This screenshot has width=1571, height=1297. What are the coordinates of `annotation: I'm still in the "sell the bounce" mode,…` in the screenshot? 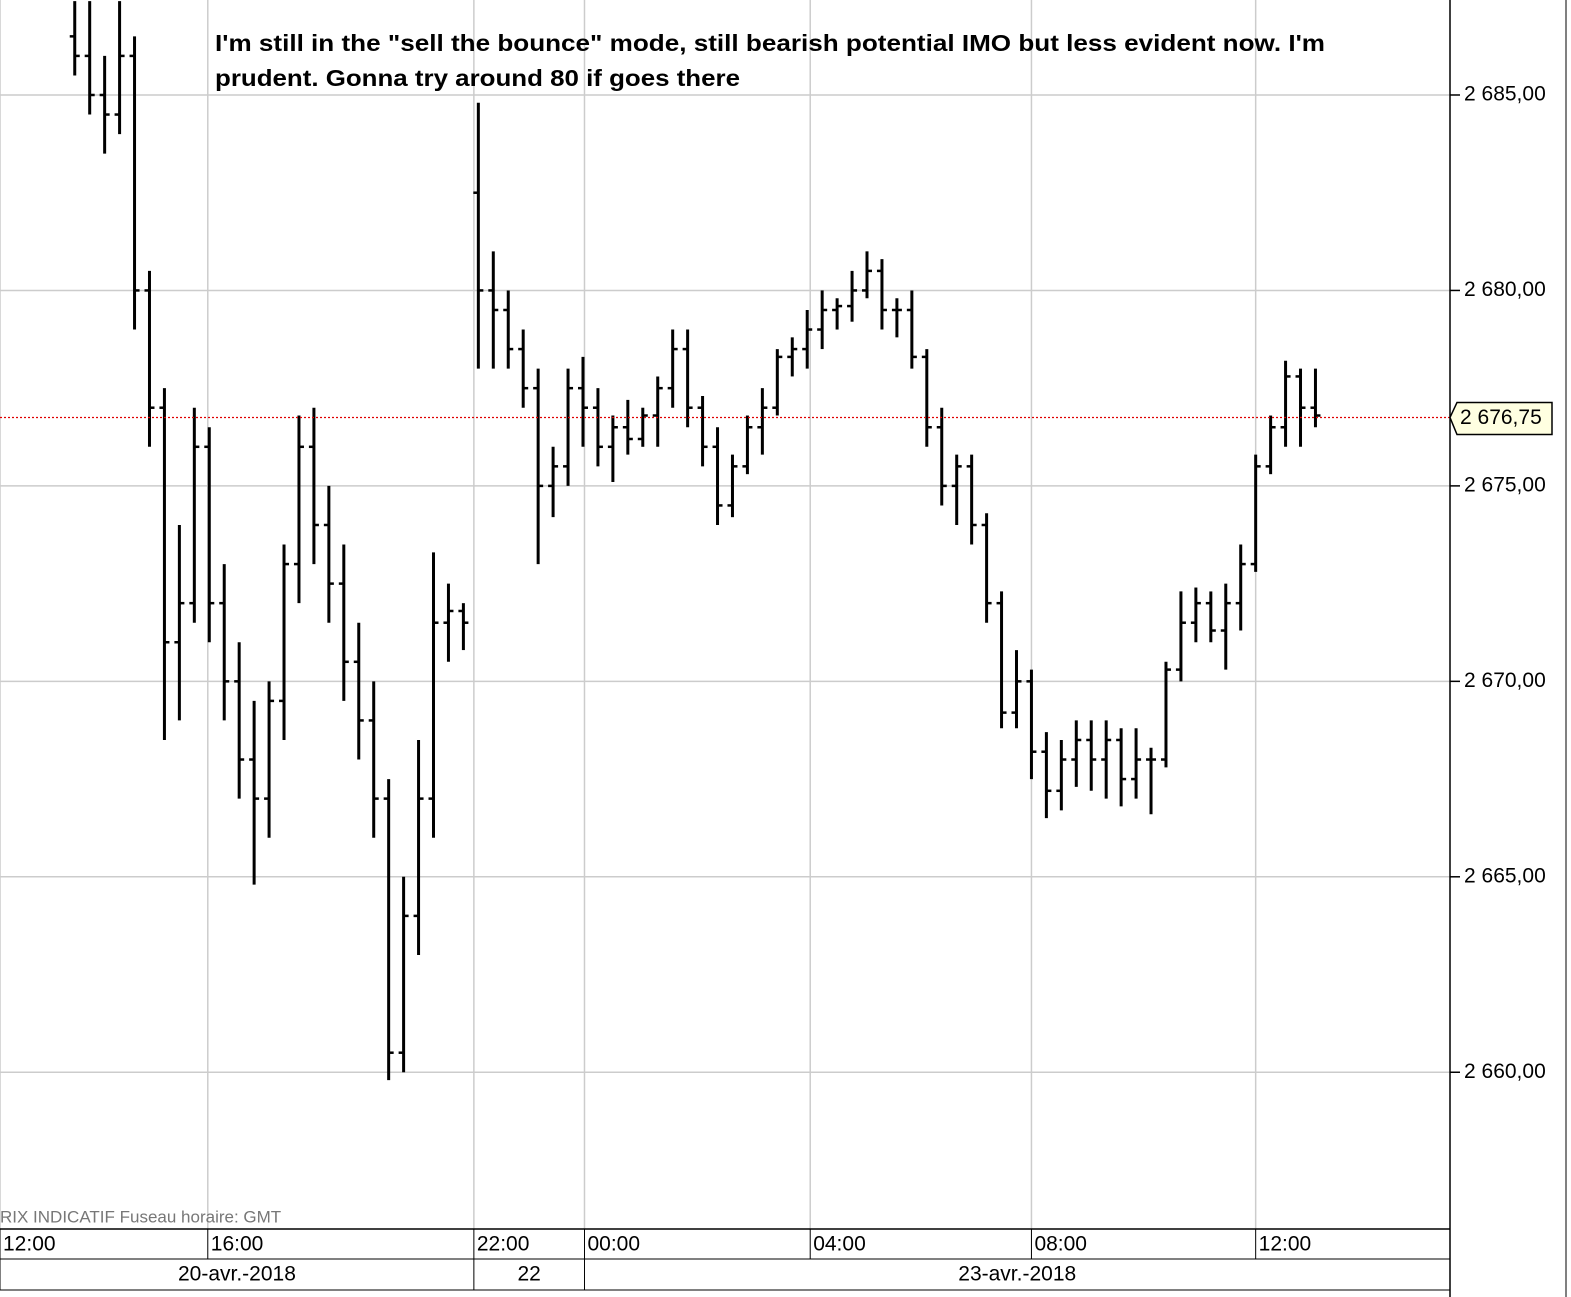 It's located at (770, 43).